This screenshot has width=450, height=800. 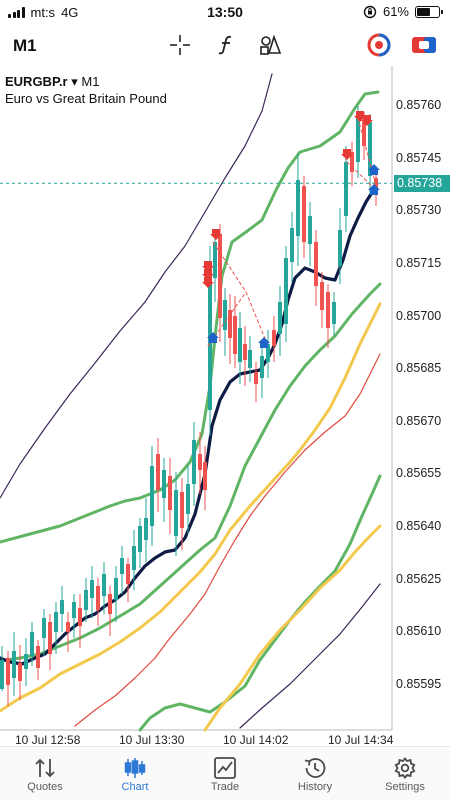 I want to click on status-bar: mt:s 4G 13:50 61%, so click(x=225, y=13).